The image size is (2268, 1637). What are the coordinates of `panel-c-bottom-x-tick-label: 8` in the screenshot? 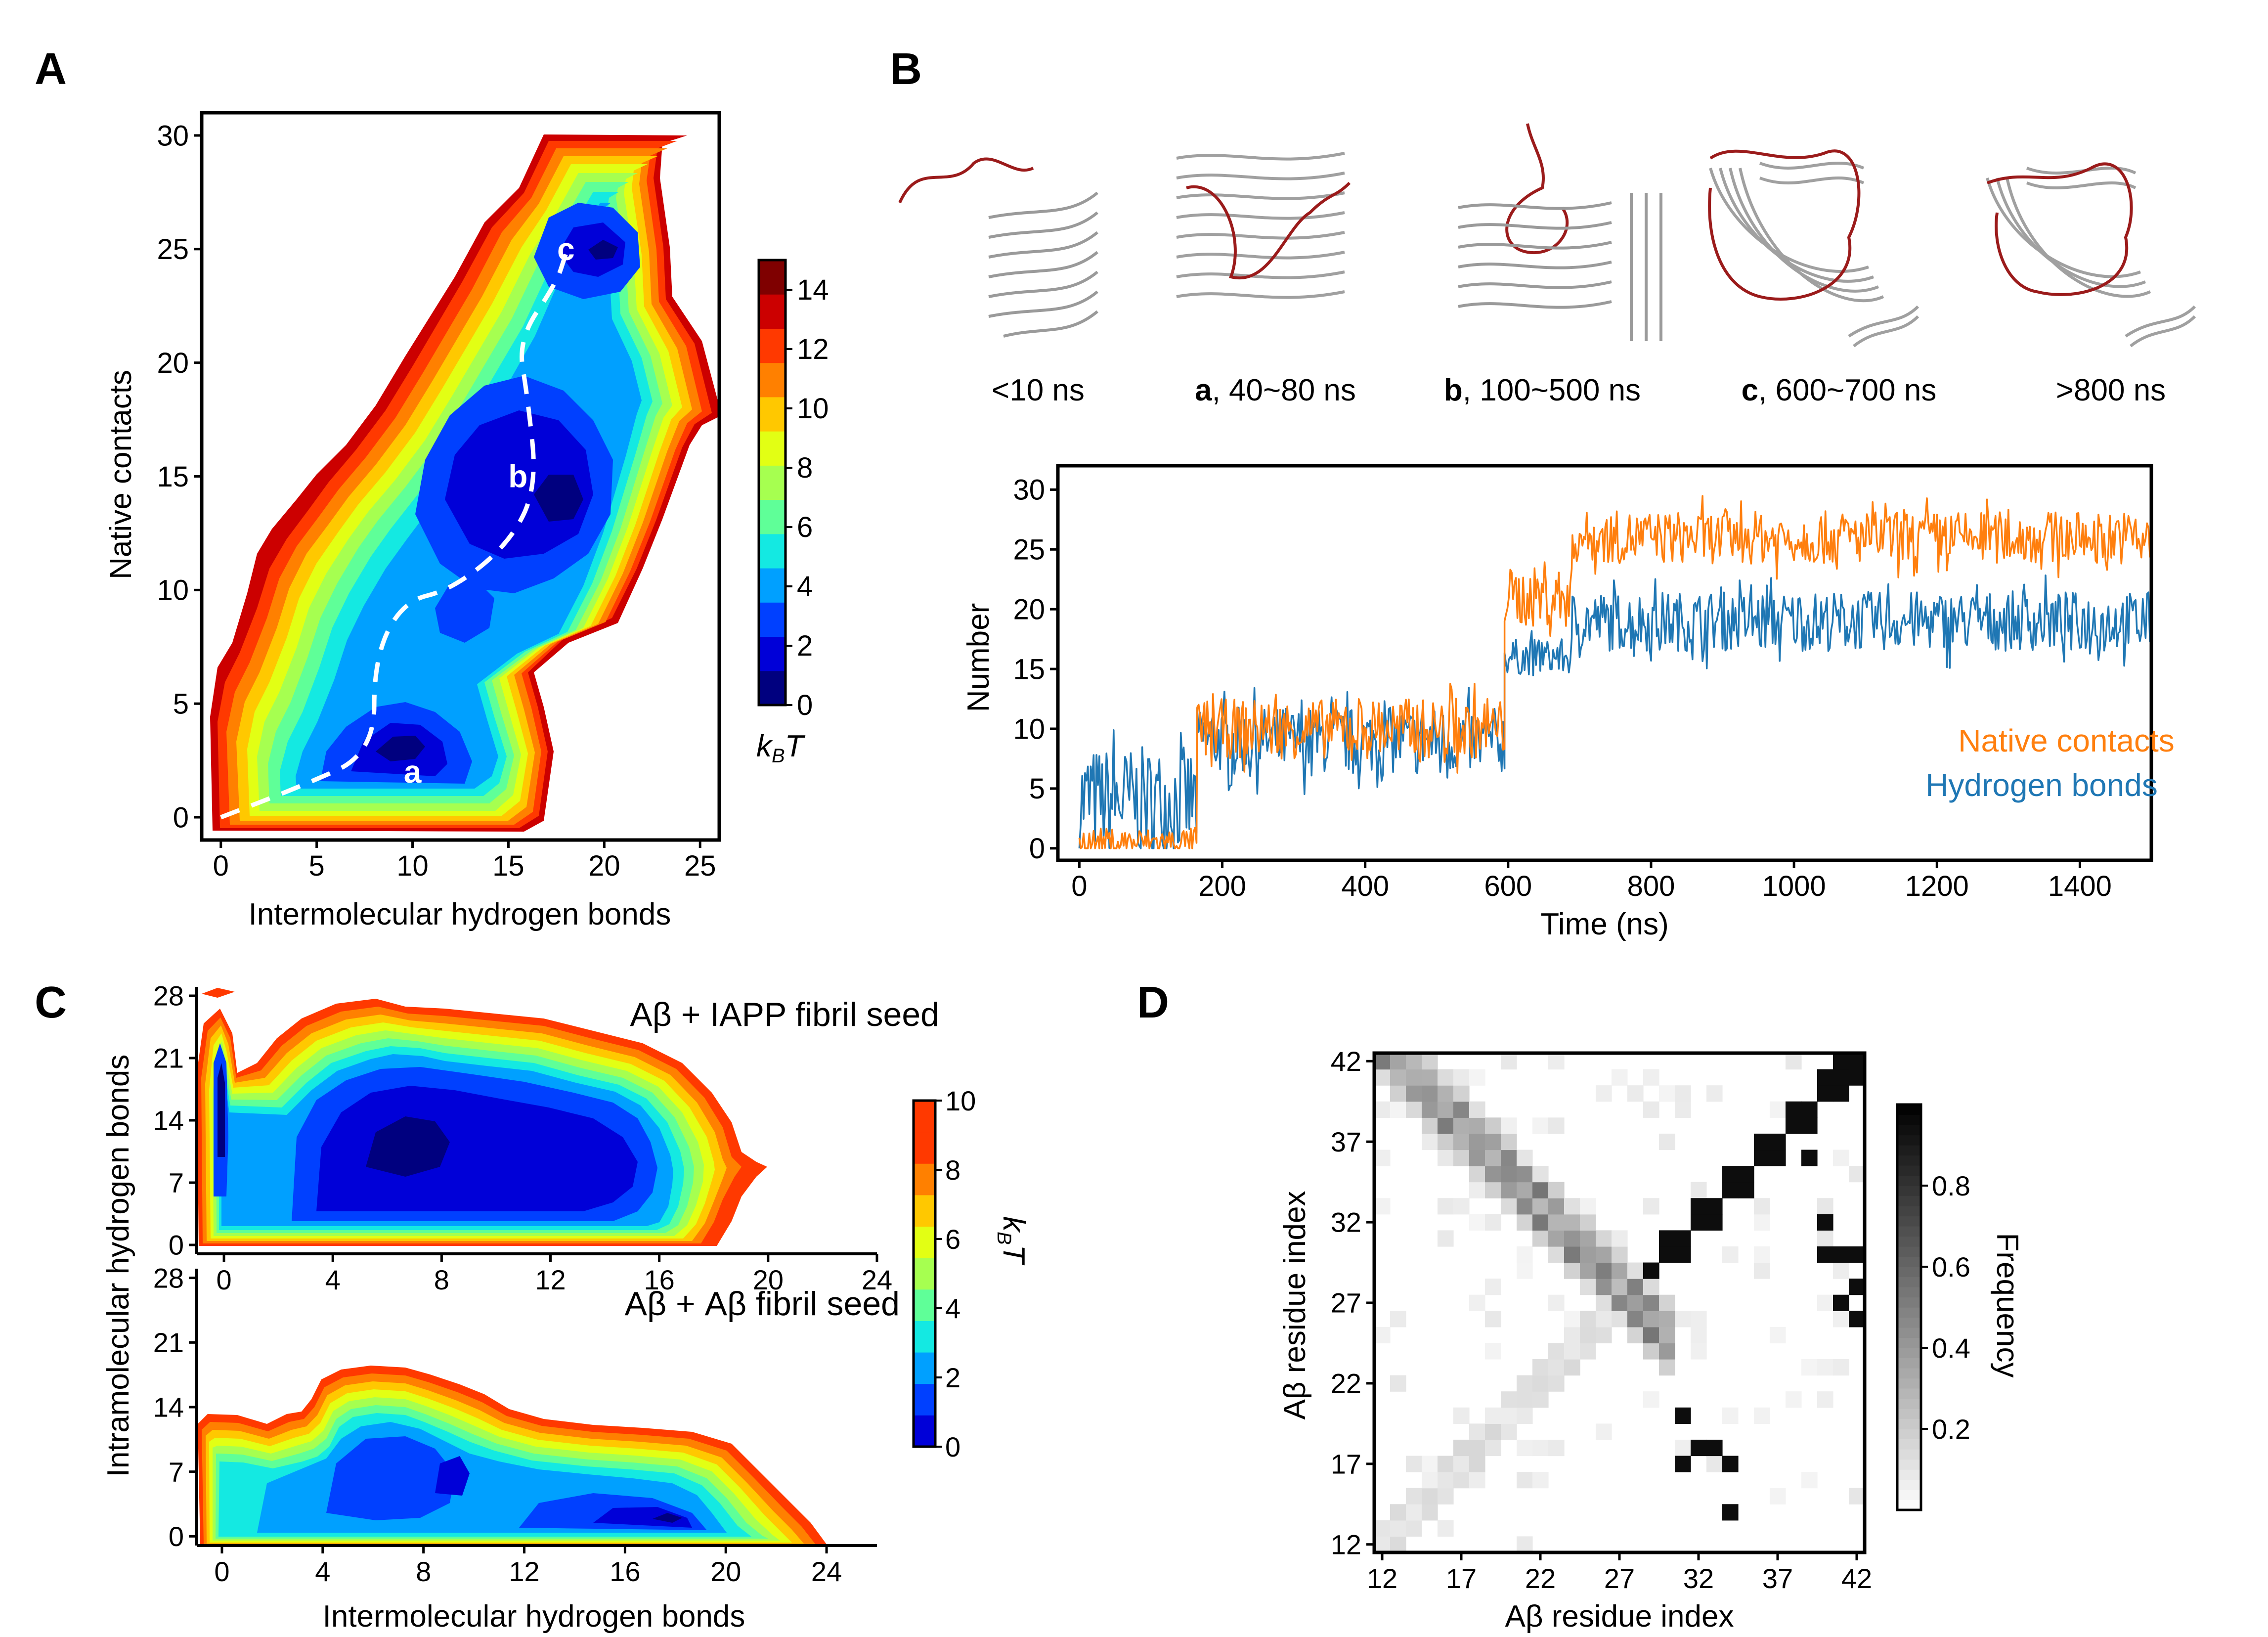 It's located at (424, 1572).